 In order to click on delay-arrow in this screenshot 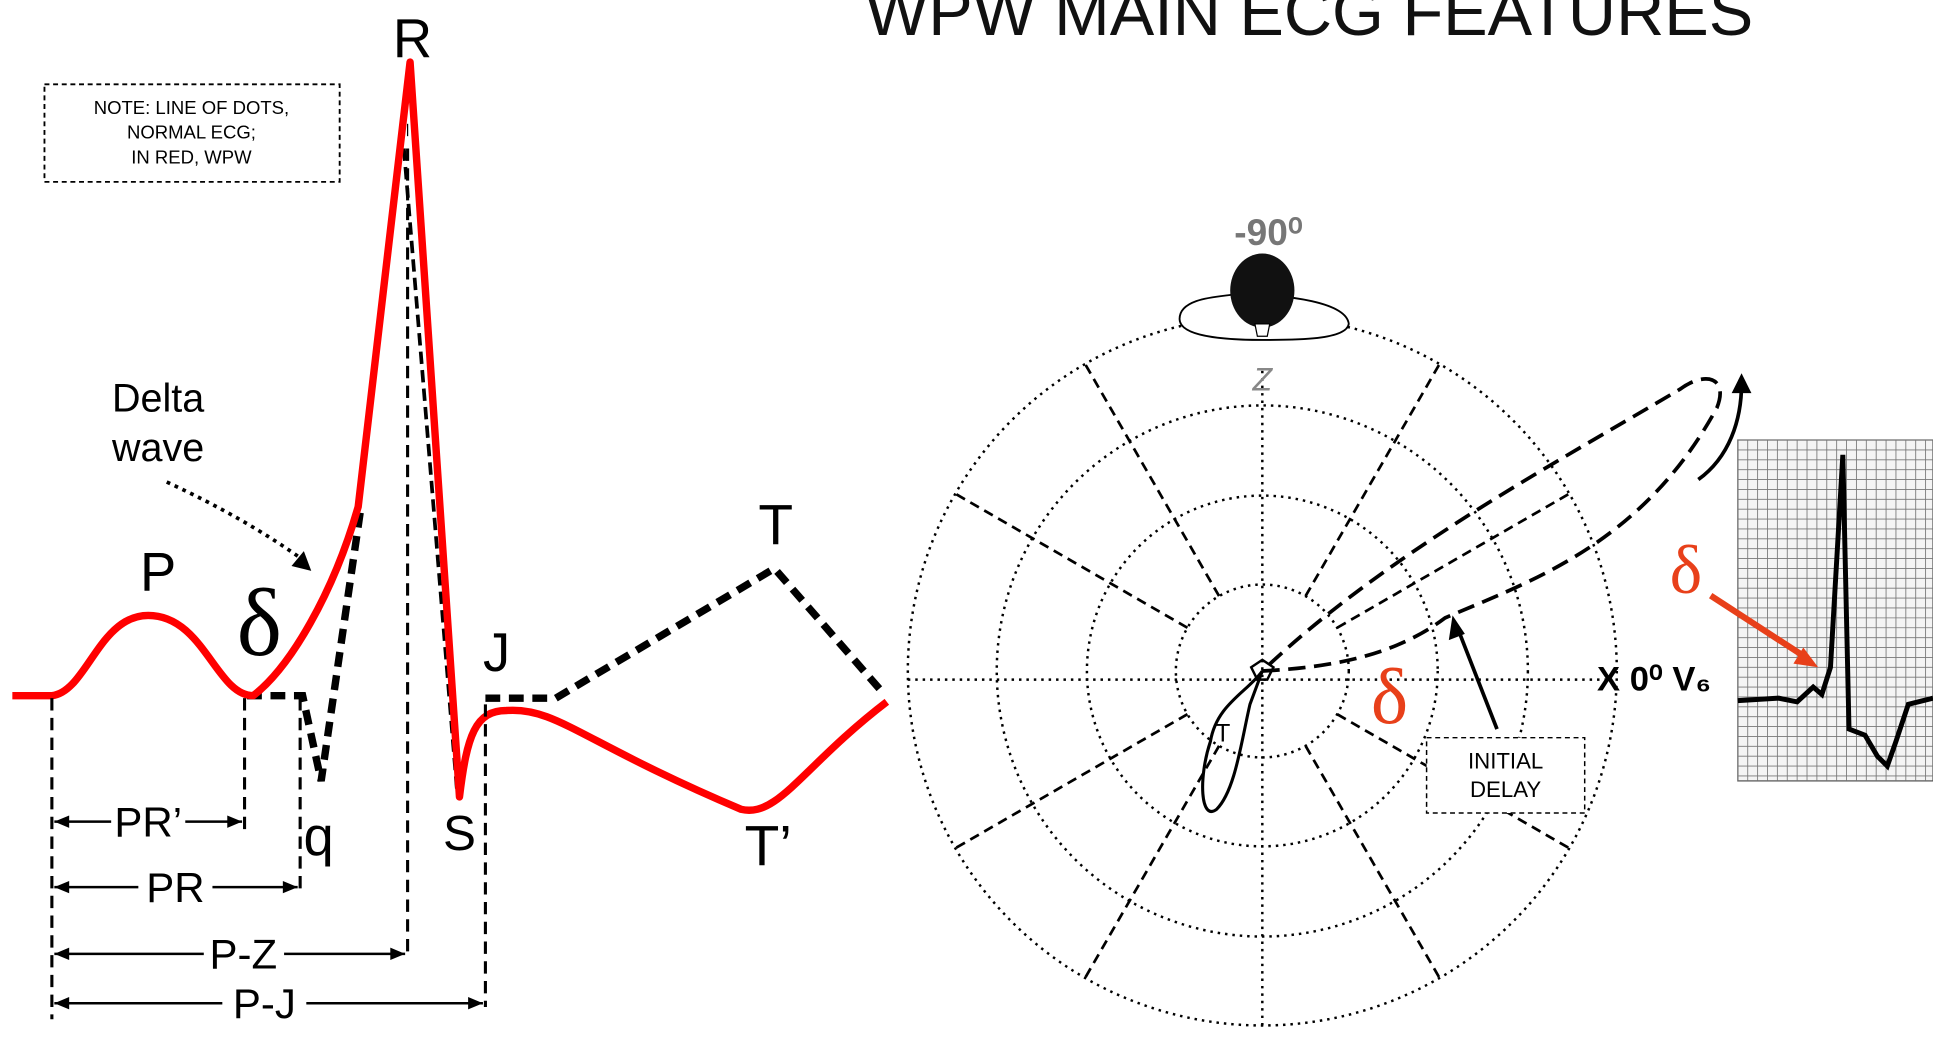, I will do `click(1477, 678)`.